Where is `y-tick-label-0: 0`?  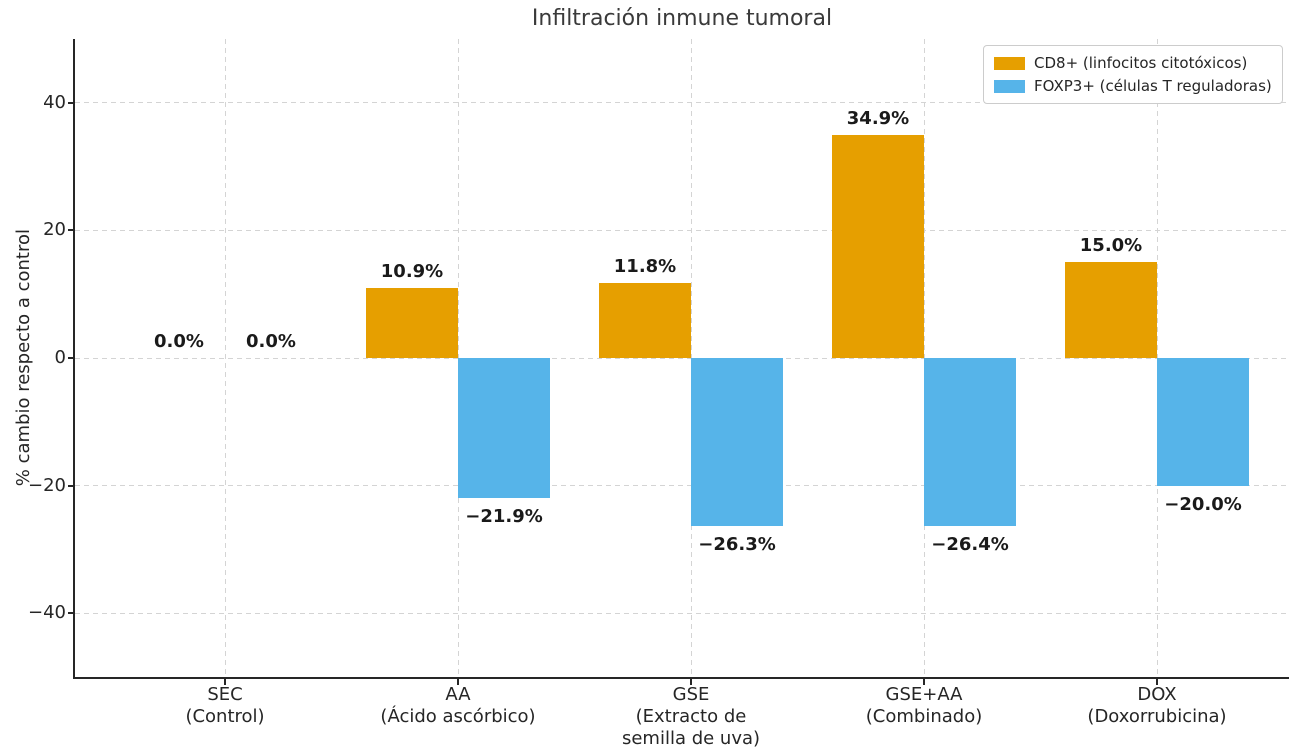 y-tick-label-0: 0 is located at coordinates (60, 357).